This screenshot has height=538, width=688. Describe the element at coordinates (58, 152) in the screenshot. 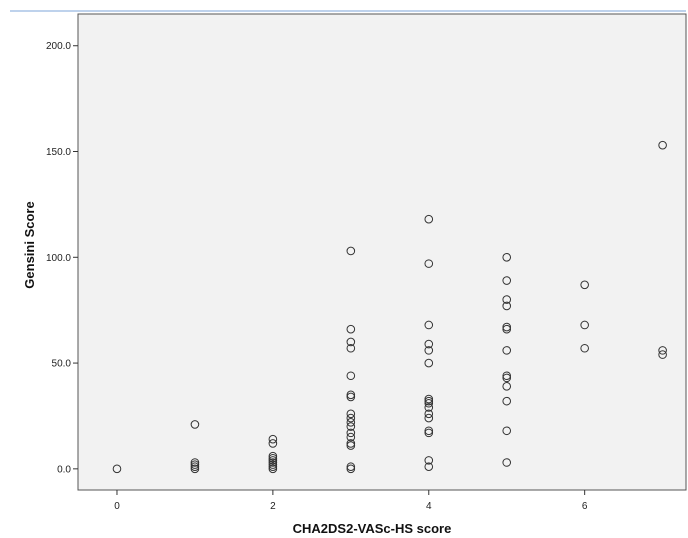

I see `y-tick-label: 150.0` at that location.